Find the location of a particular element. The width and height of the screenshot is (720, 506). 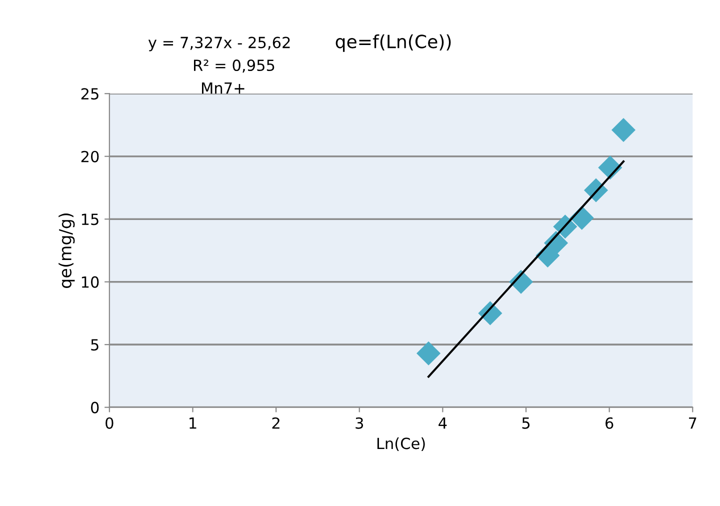

y-tick-label: 15 is located at coordinates (90, 220).